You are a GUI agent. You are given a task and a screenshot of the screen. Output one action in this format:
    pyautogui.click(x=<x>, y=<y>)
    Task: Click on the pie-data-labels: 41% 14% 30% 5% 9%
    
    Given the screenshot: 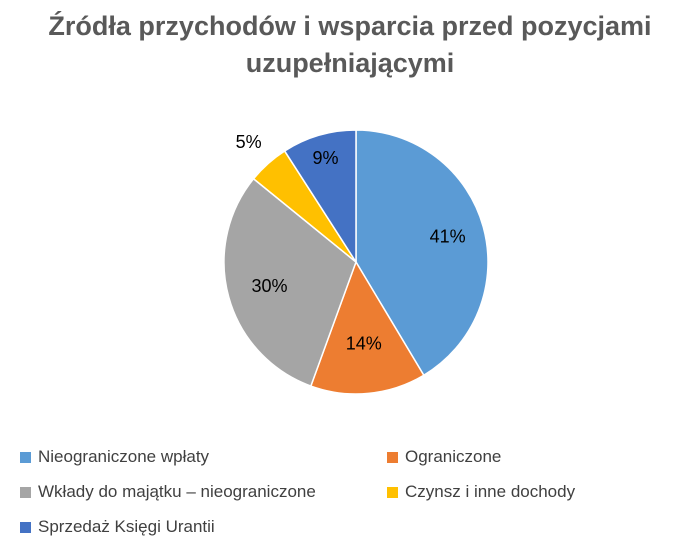 What is the action you would take?
    pyautogui.click(x=351, y=242)
    